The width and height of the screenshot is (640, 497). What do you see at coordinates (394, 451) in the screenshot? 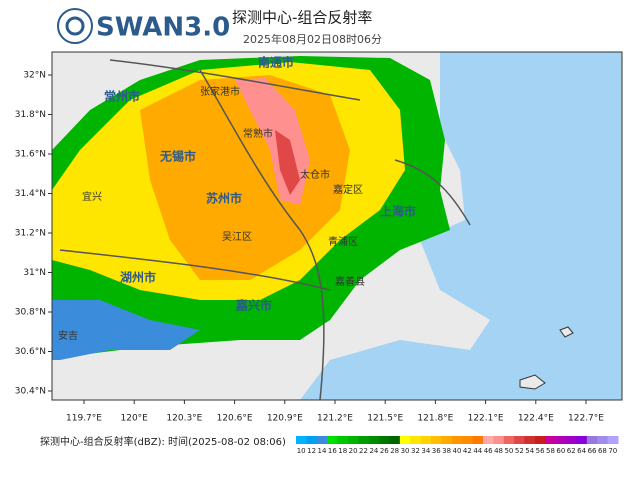
I see `legend-label: 28` at bounding box center [394, 451].